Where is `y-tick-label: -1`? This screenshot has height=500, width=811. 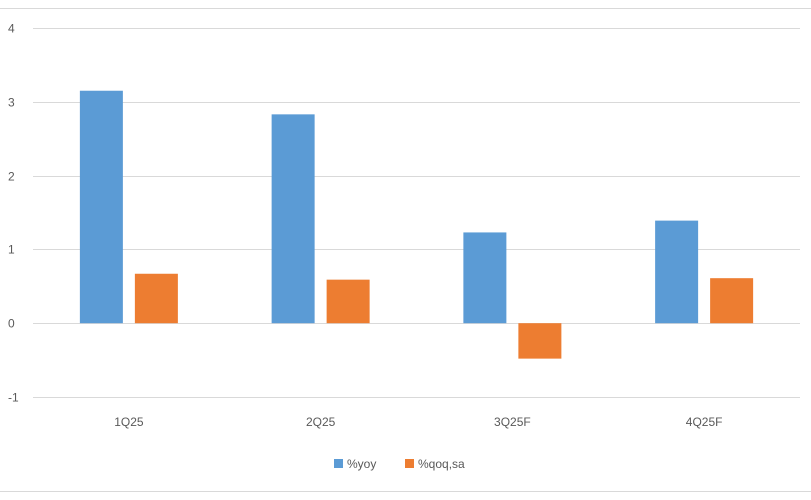
y-tick-label: -1 is located at coordinates (13, 398).